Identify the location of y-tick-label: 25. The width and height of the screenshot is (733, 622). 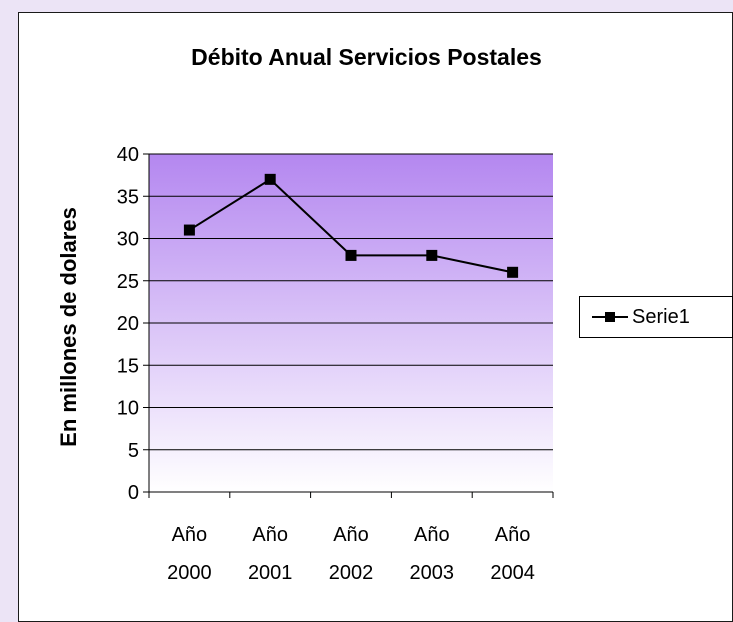
(128, 282).